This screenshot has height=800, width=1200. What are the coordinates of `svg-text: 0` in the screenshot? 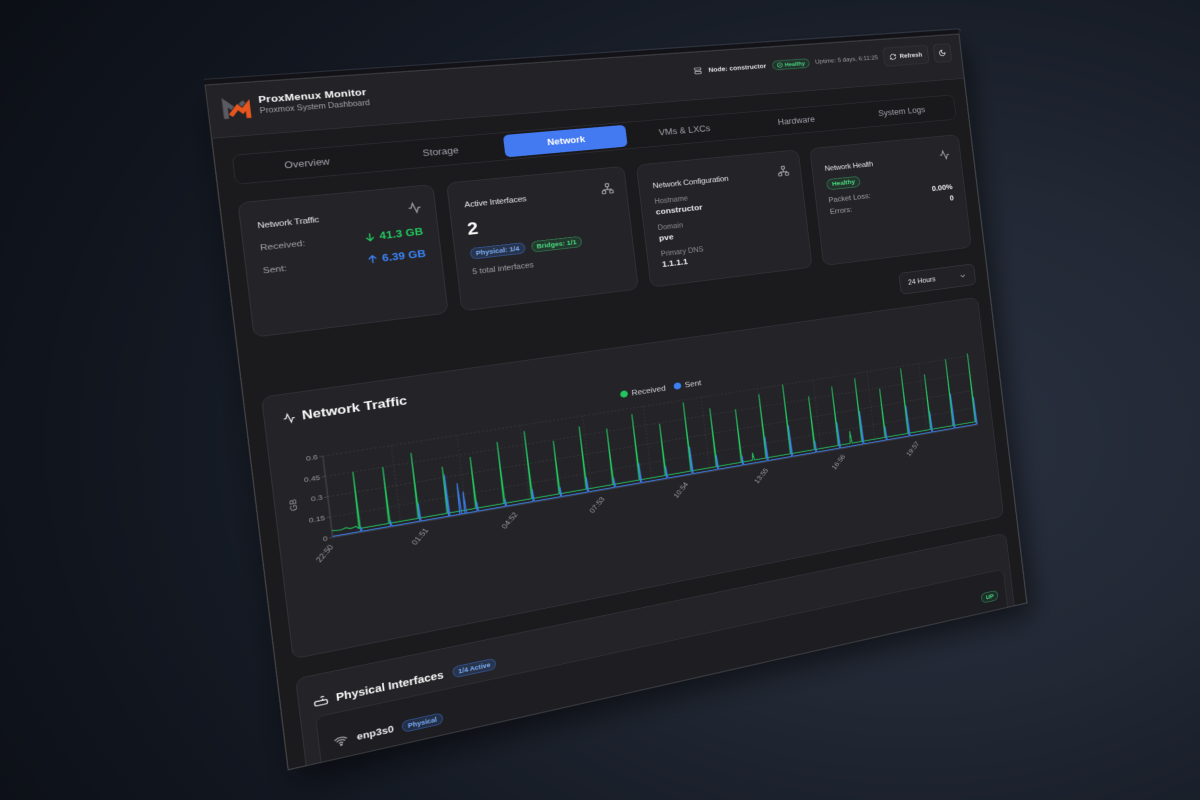 It's located at (325, 538).